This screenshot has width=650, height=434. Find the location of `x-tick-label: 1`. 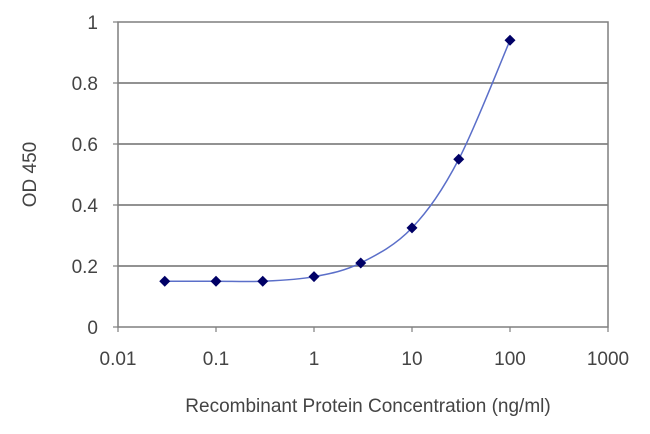

x-tick-label: 1 is located at coordinates (314, 359).